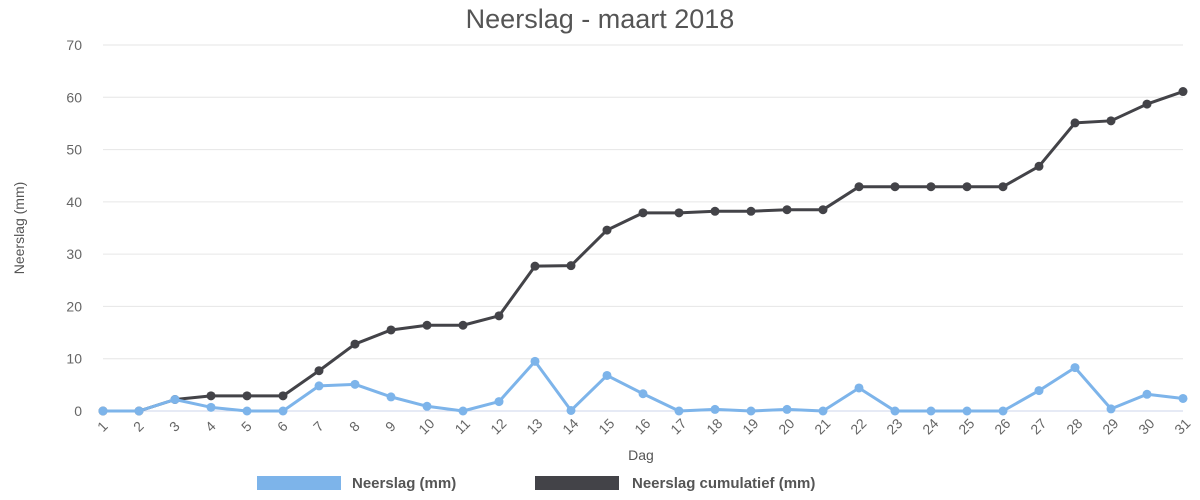 The image size is (1200, 500). I want to click on x-tick-label: 22, so click(858, 426).